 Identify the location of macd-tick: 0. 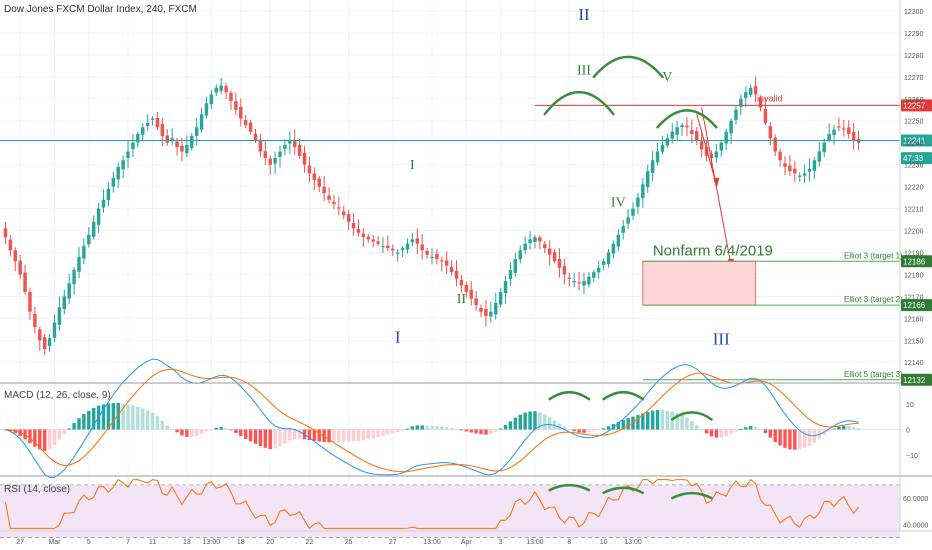
(908, 431).